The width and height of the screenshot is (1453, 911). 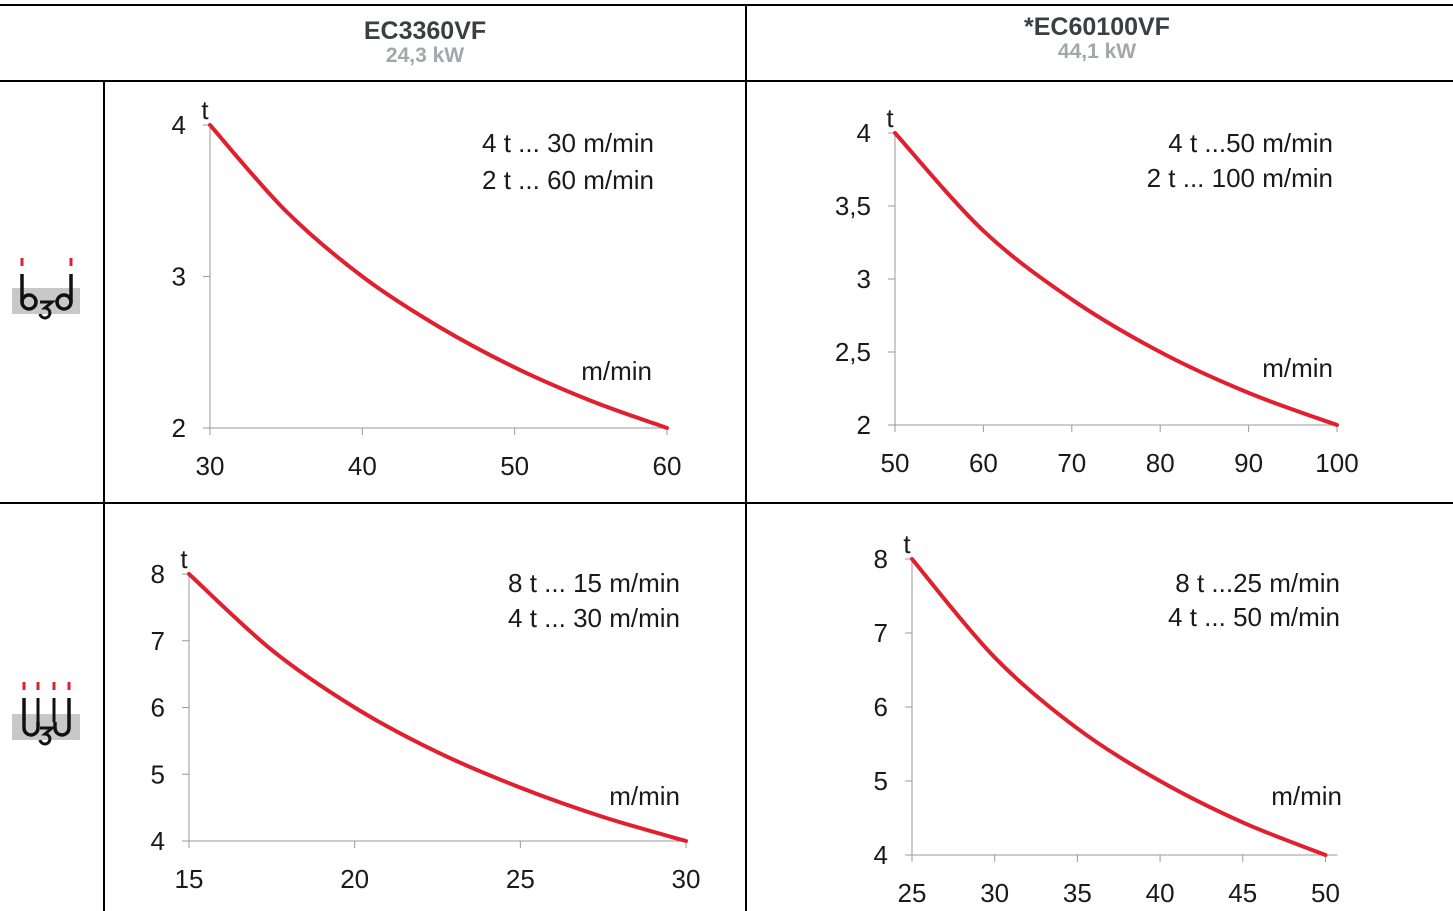 I want to click on annotation: 4 t ...50 m/min, so click(x=1250, y=143).